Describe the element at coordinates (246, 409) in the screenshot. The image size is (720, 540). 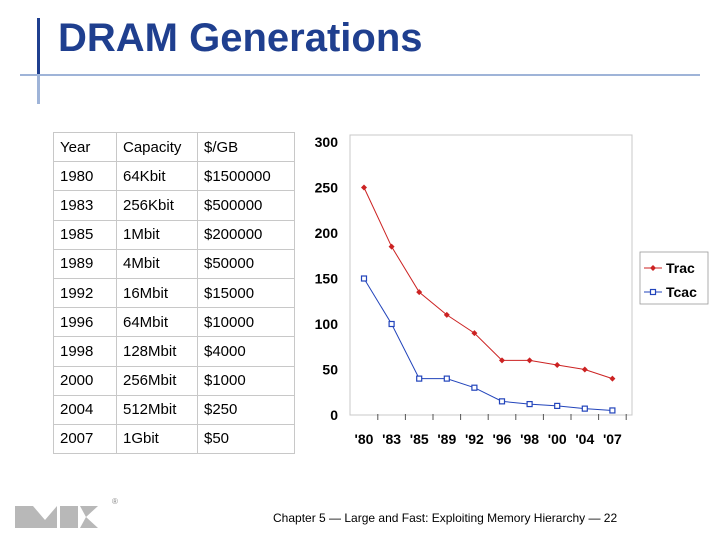
I see `cell-price: $250` at that location.